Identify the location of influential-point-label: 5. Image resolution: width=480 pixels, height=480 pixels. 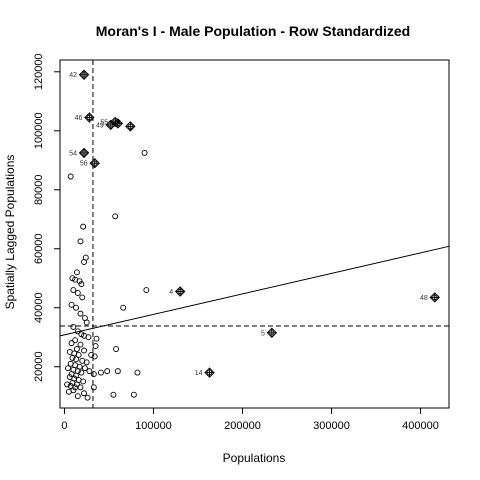
(263, 333).